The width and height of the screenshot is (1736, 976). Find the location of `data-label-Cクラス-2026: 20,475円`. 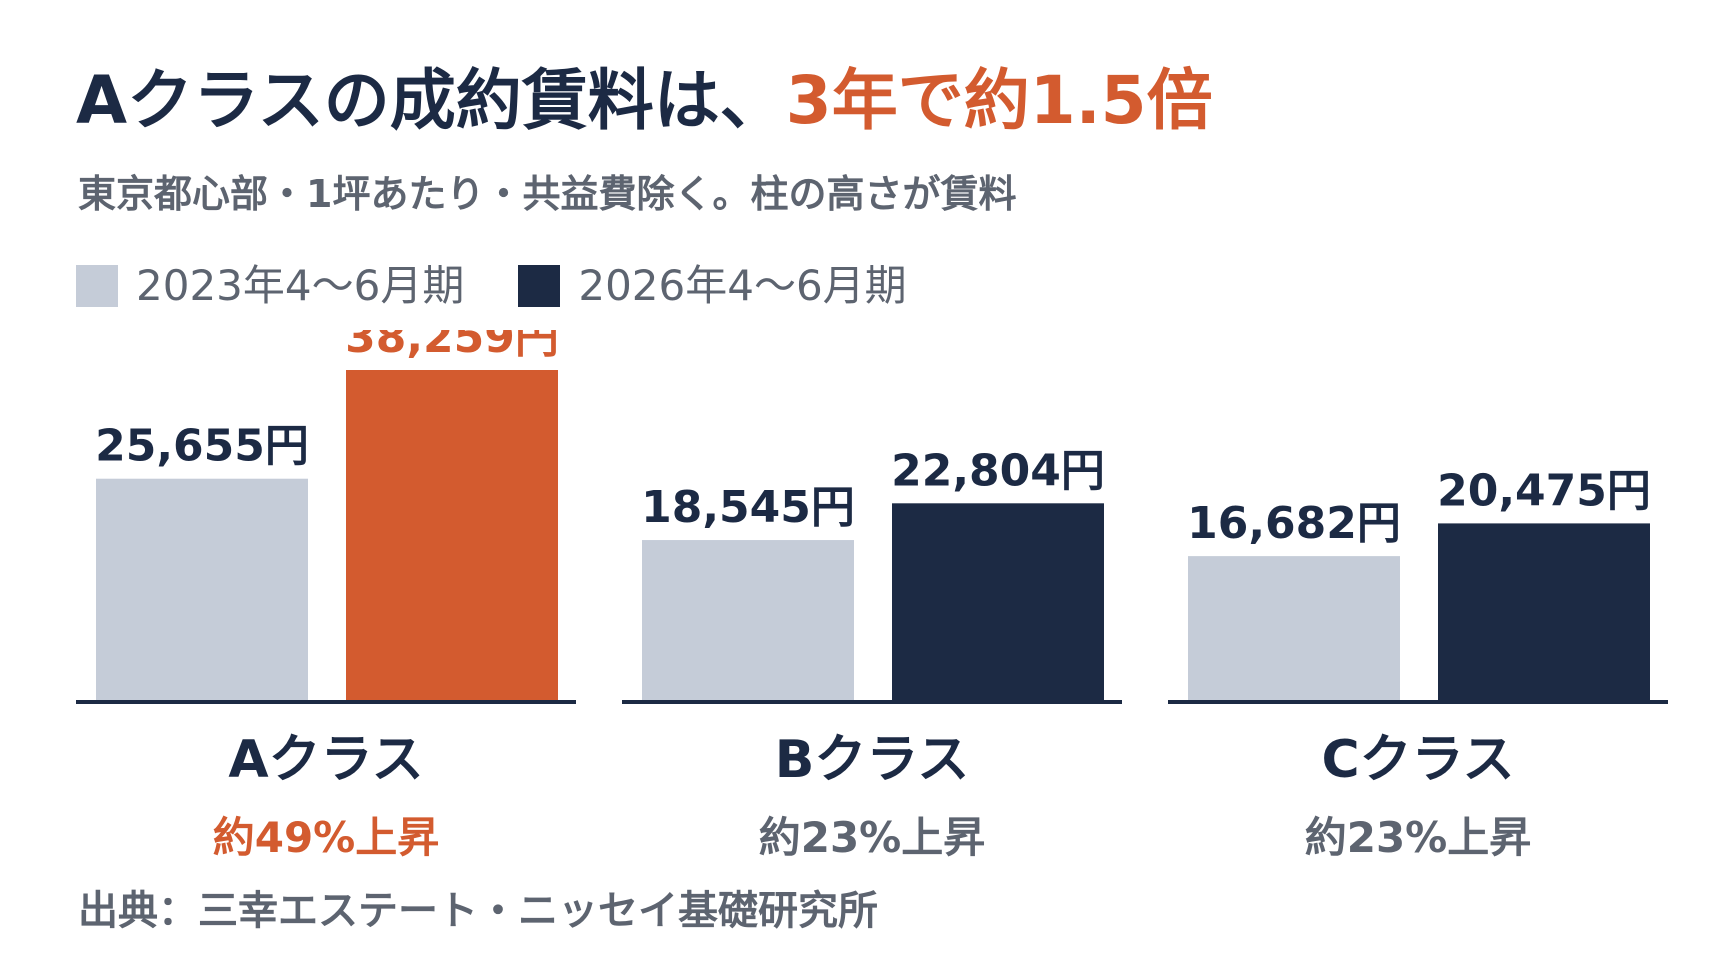

data-label-Cクラス-2026: 20,475円 is located at coordinates (1544, 490).